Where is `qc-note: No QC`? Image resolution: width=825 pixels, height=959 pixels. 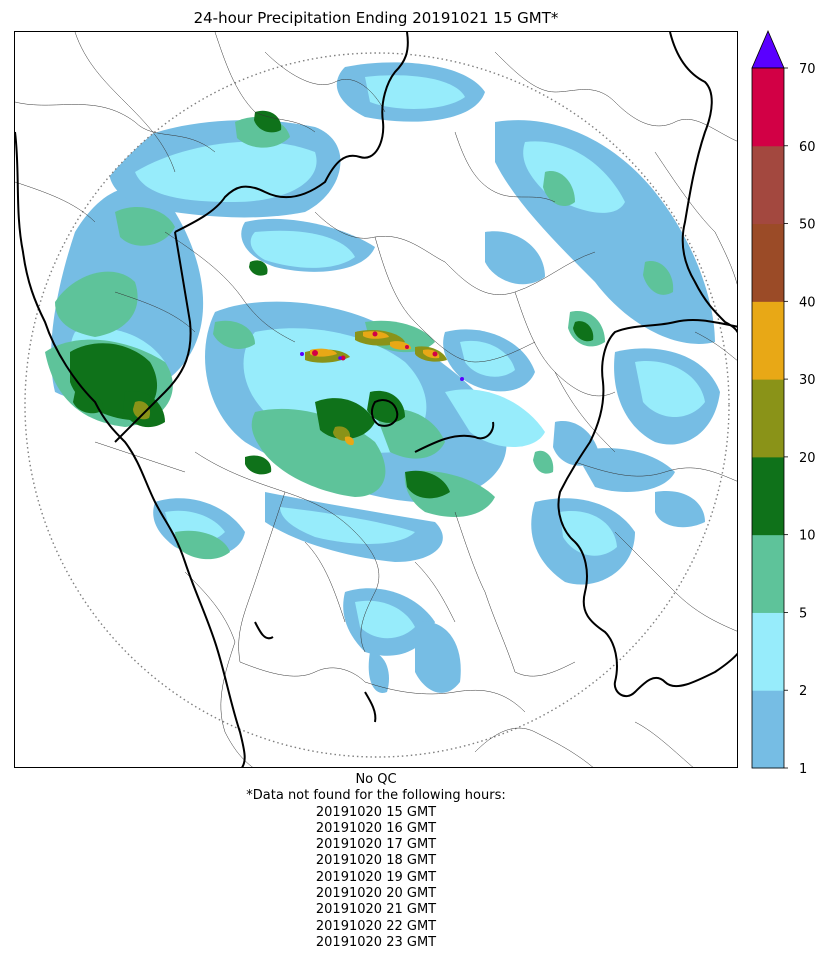 qc-note: No QC is located at coordinates (376, 779).